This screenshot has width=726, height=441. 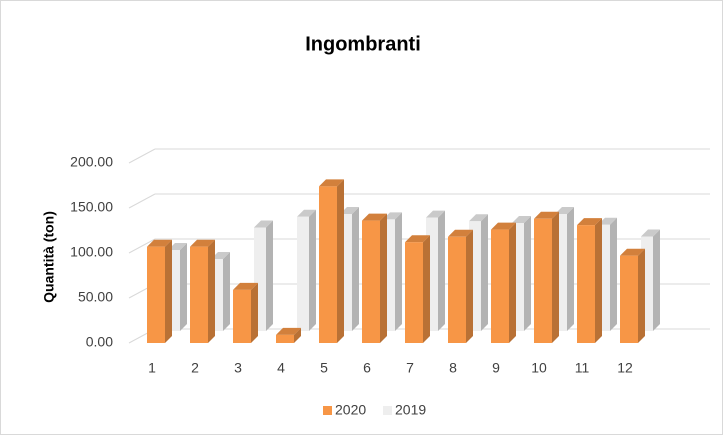 What do you see at coordinates (95, 297) in the screenshot?
I see `y-tick-label: 50.00` at bounding box center [95, 297].